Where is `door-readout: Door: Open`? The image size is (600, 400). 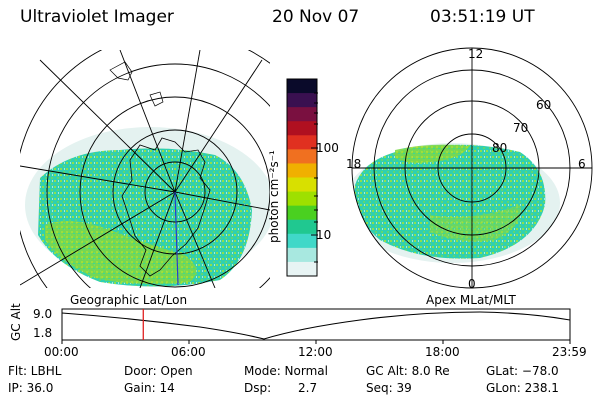 door-readout: Door: Open is located at coordinates (158, 371).